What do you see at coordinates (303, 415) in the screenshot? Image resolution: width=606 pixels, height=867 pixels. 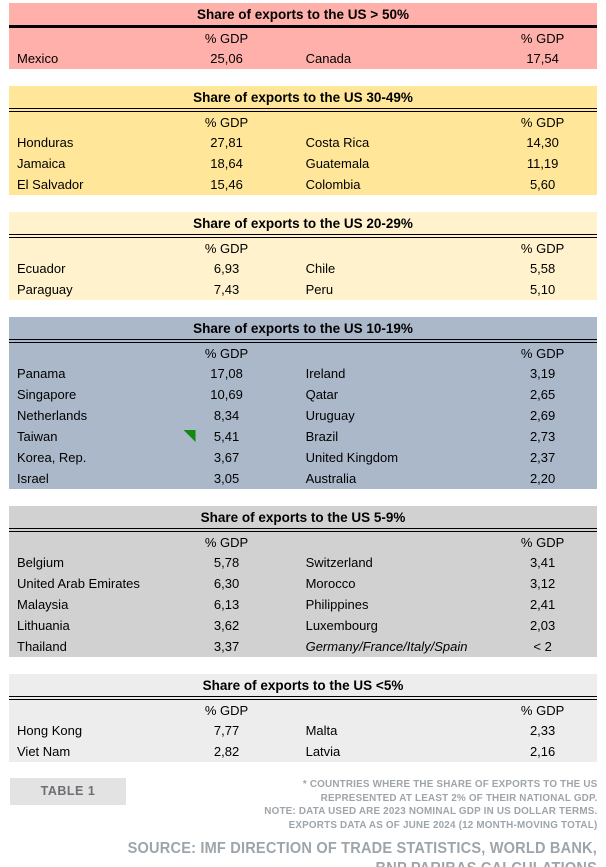 I see `table-row: Netherlands 8,34 Uruguay 2,69` at bounding box center [303, 415].